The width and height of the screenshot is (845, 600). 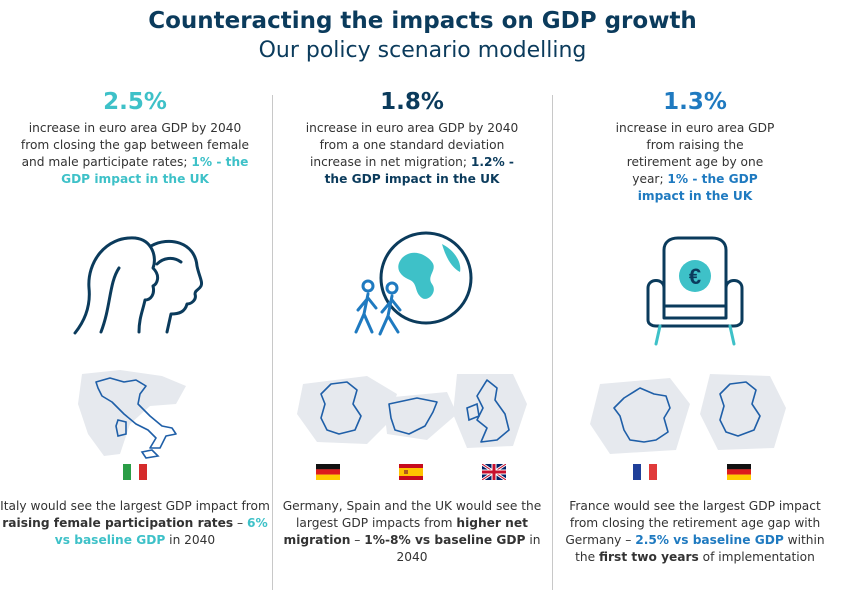 What do you see at coordinates (405, 531) in the screenshot?
I see `text-bold: higher net migration` at bounding box center [405, 531].